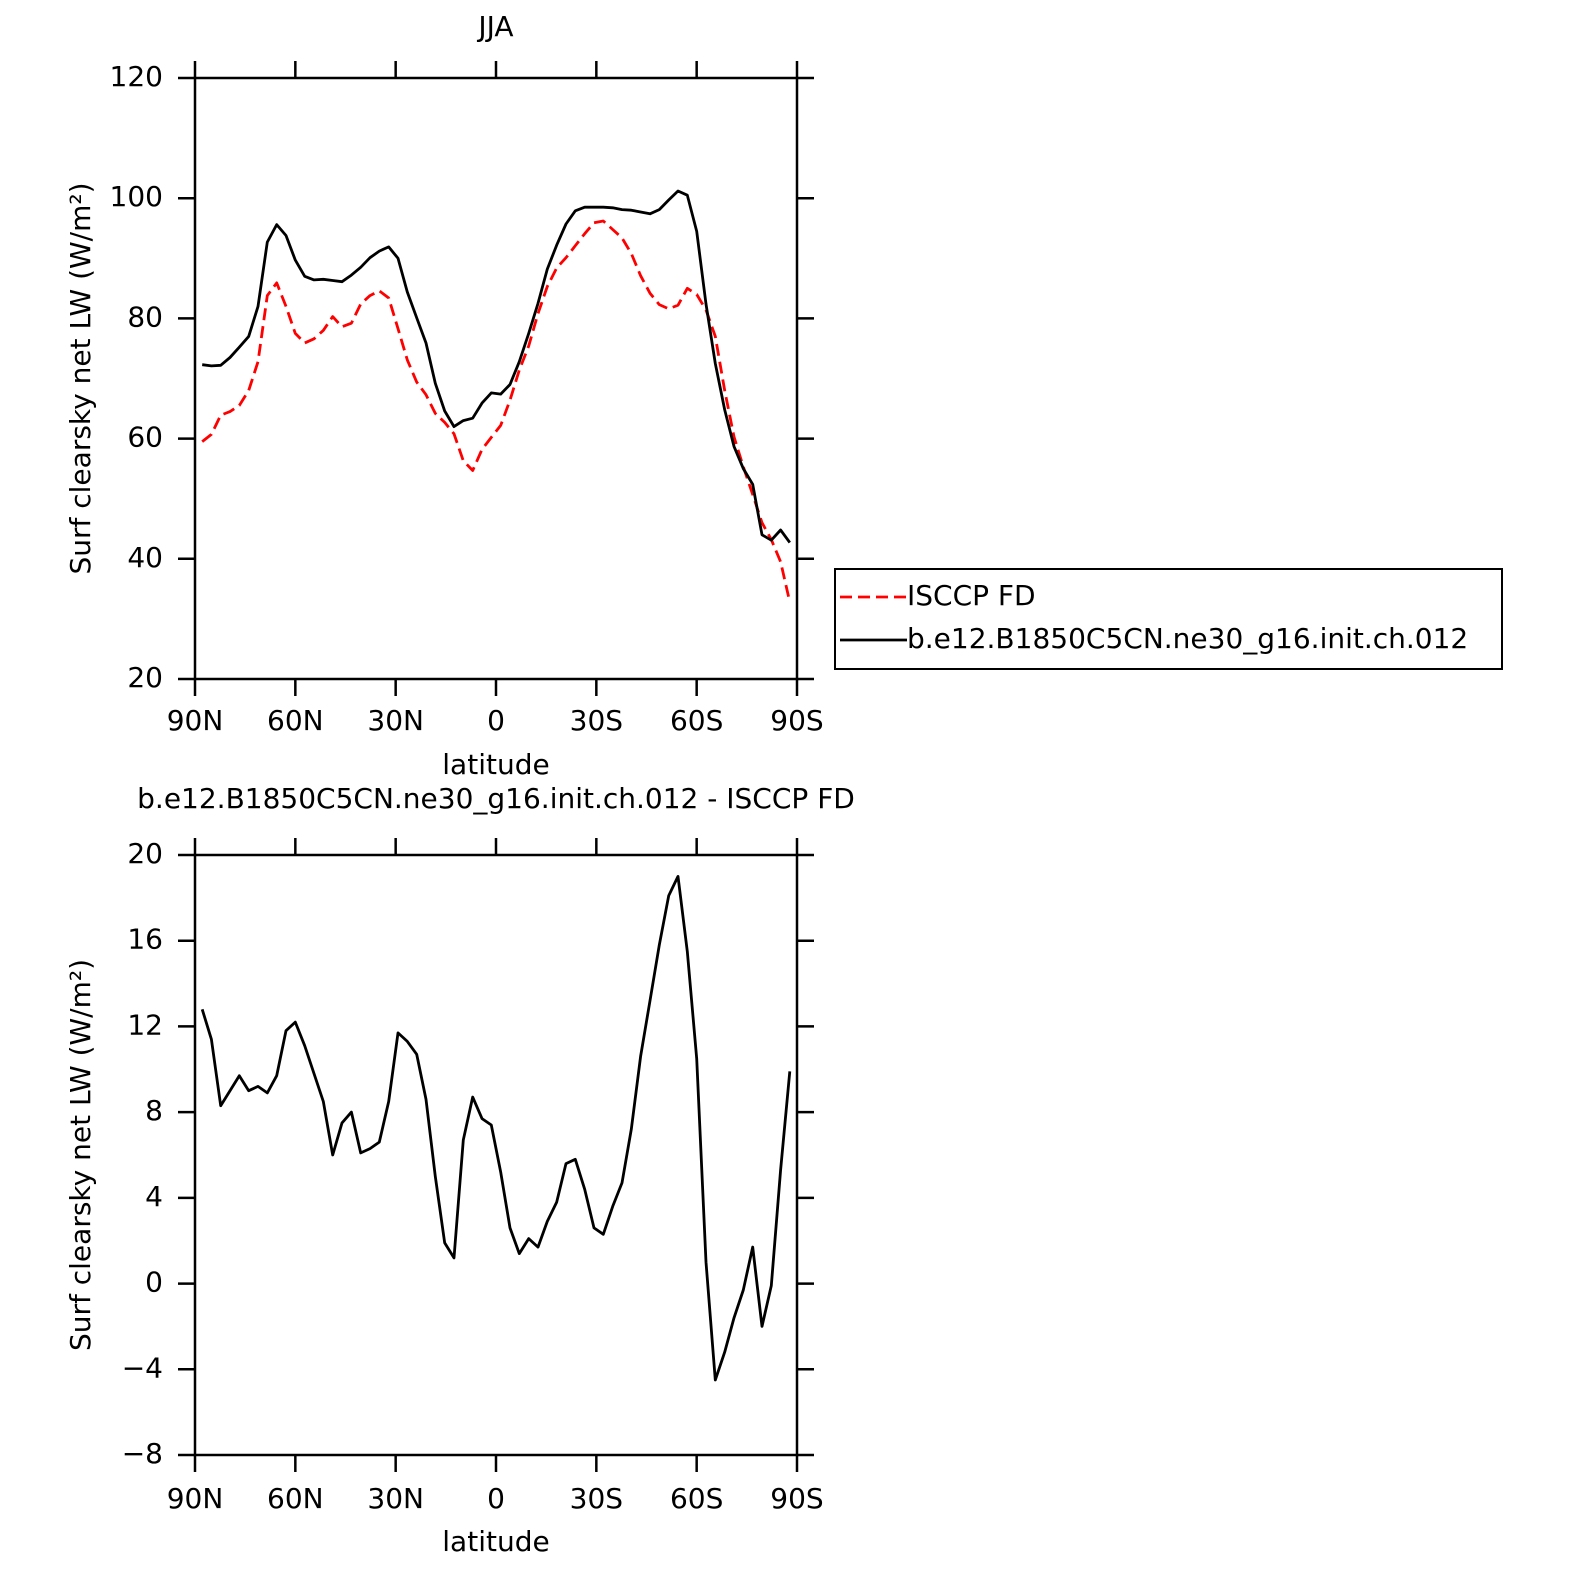 The width and height of the screenshot is (1572, 1569). I want to click on y-tick-label: 100, so click(136, 196).